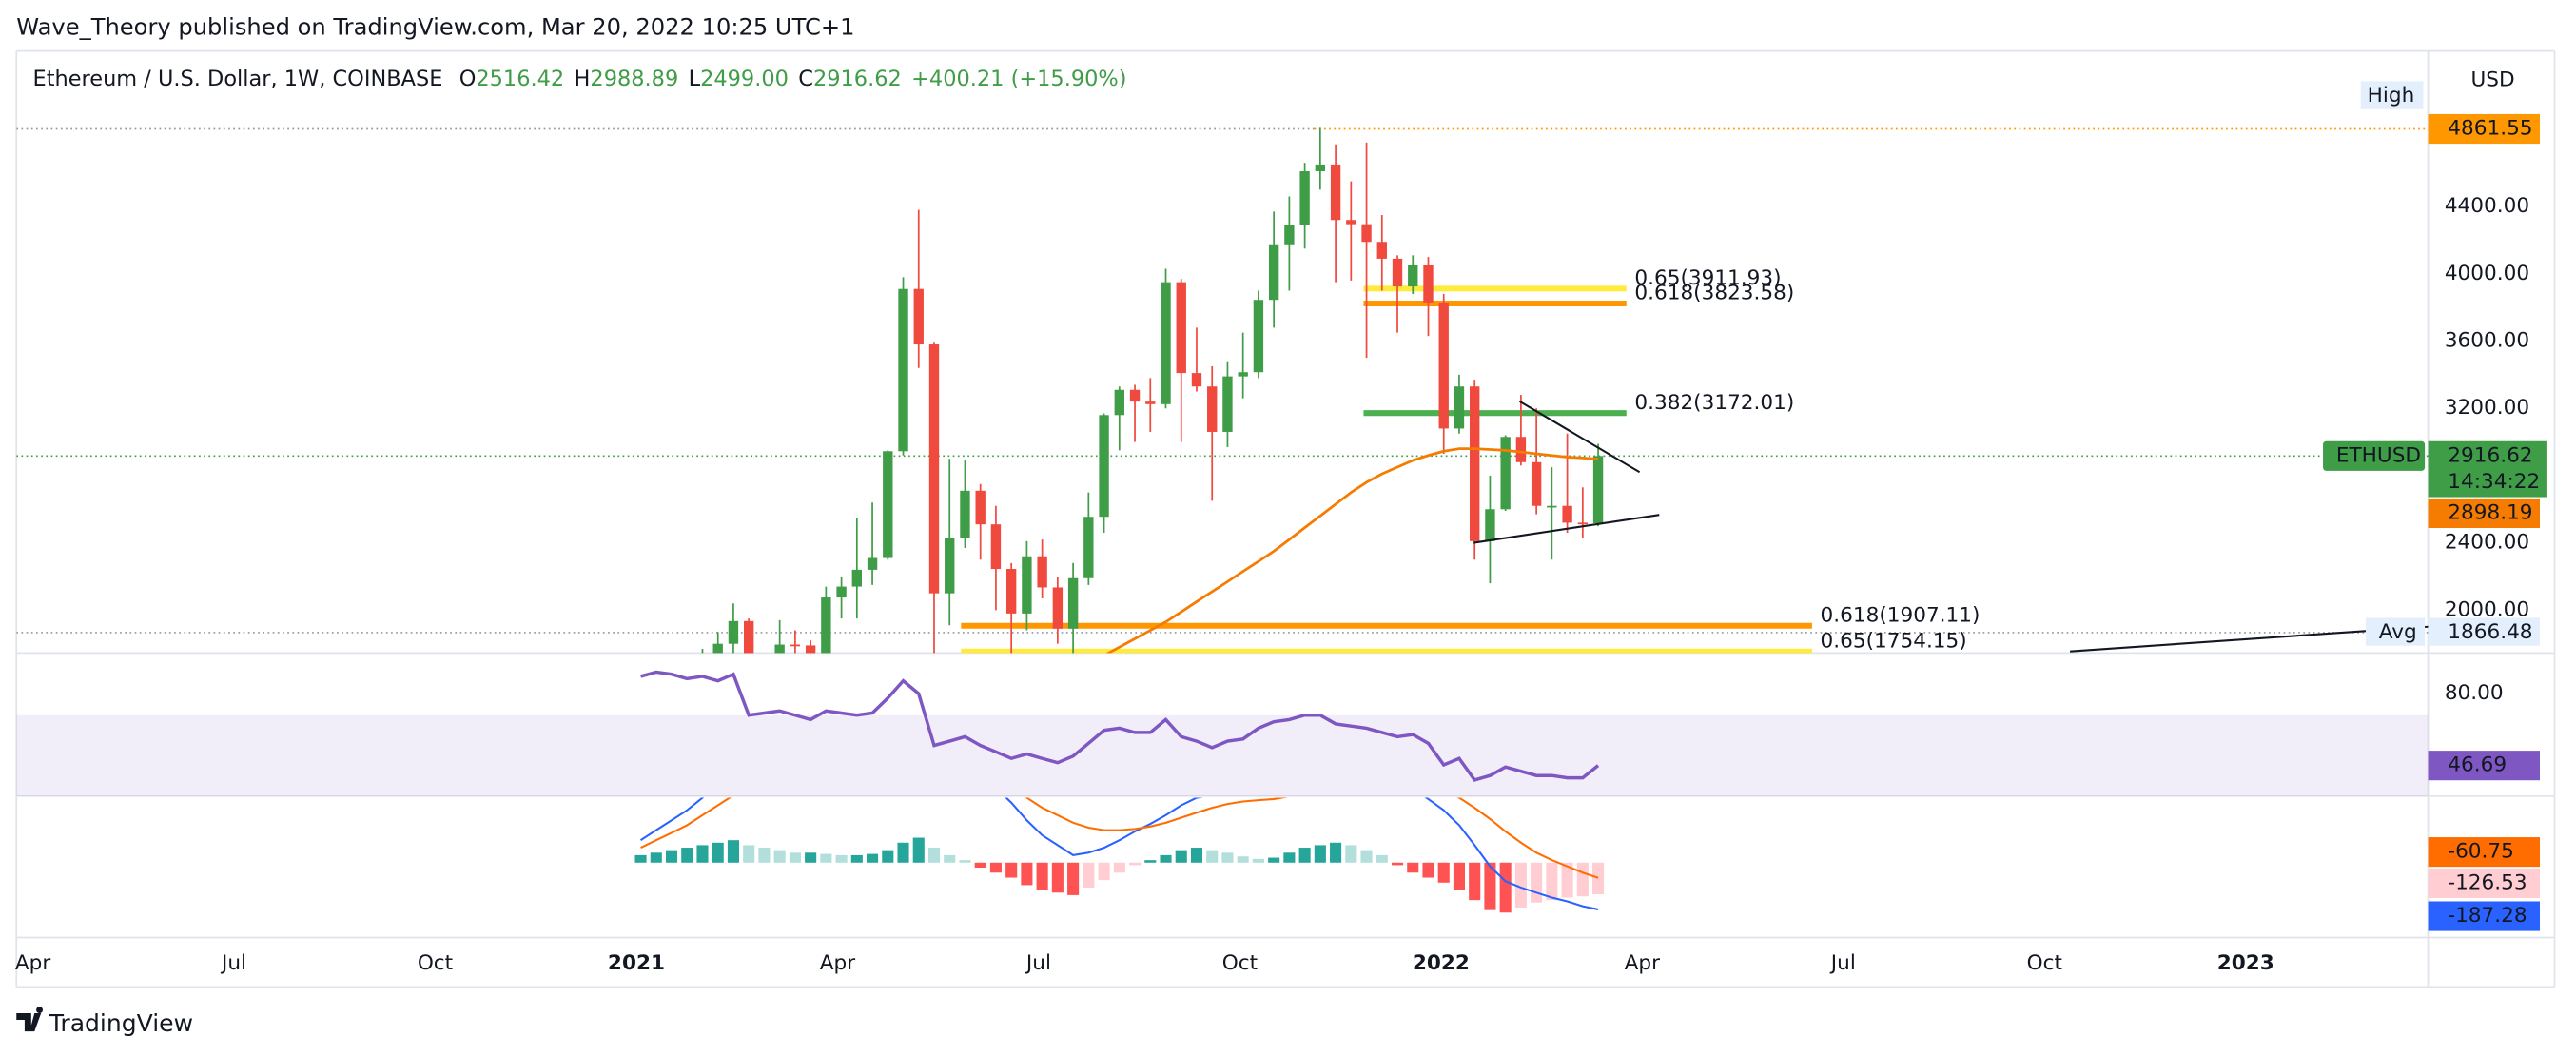 Image resolution: width=2576 pixels, height=1056 pixels. Describe the element at coordinates (1352, 550) in the screenshot. I see `moving-average` at that location.